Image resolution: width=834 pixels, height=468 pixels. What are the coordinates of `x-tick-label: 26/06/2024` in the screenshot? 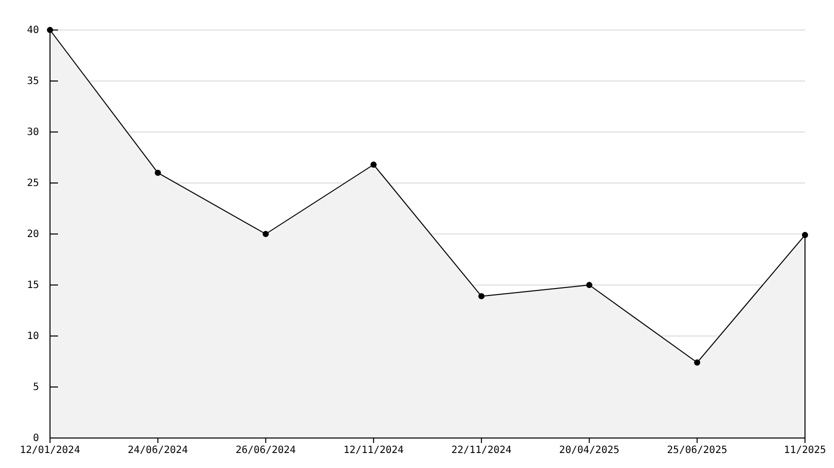 It's located at (266, 450).